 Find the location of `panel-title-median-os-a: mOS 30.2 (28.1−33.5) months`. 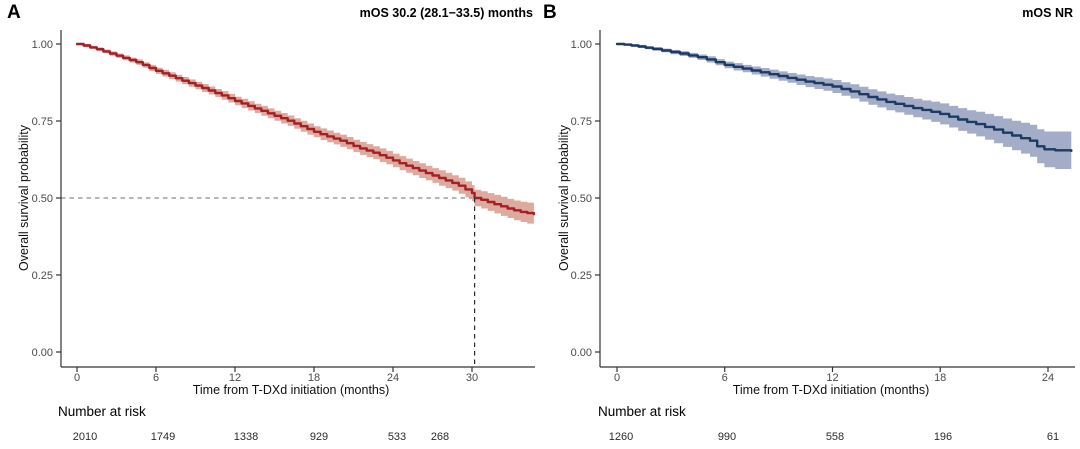

panel-title-median-os-a: mOS 30.2 (28.1−33.5) months is located at coordinates (446, 13).